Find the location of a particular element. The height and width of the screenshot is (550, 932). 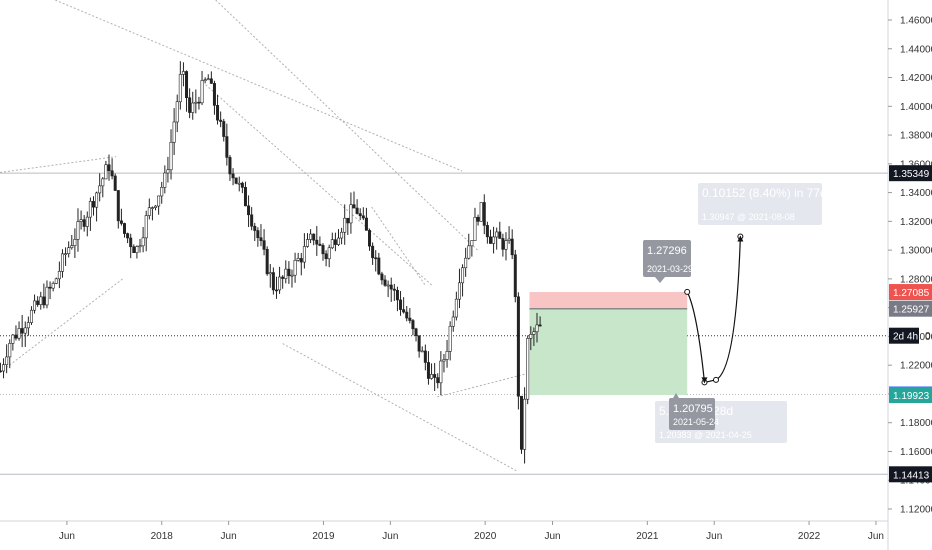

price-tick-label: 1.30000 is located at coordinates (916, 251).